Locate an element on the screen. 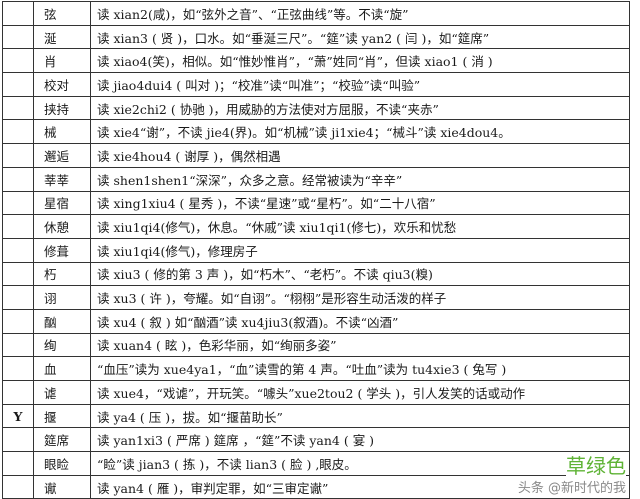 The height and width of the screenshot is (499, 640). row-note: 读 xie2chi2 ( 协驰 )，用威胁的方法使对方屈服，不读“夹赤” is located at coordinates (268, 109).